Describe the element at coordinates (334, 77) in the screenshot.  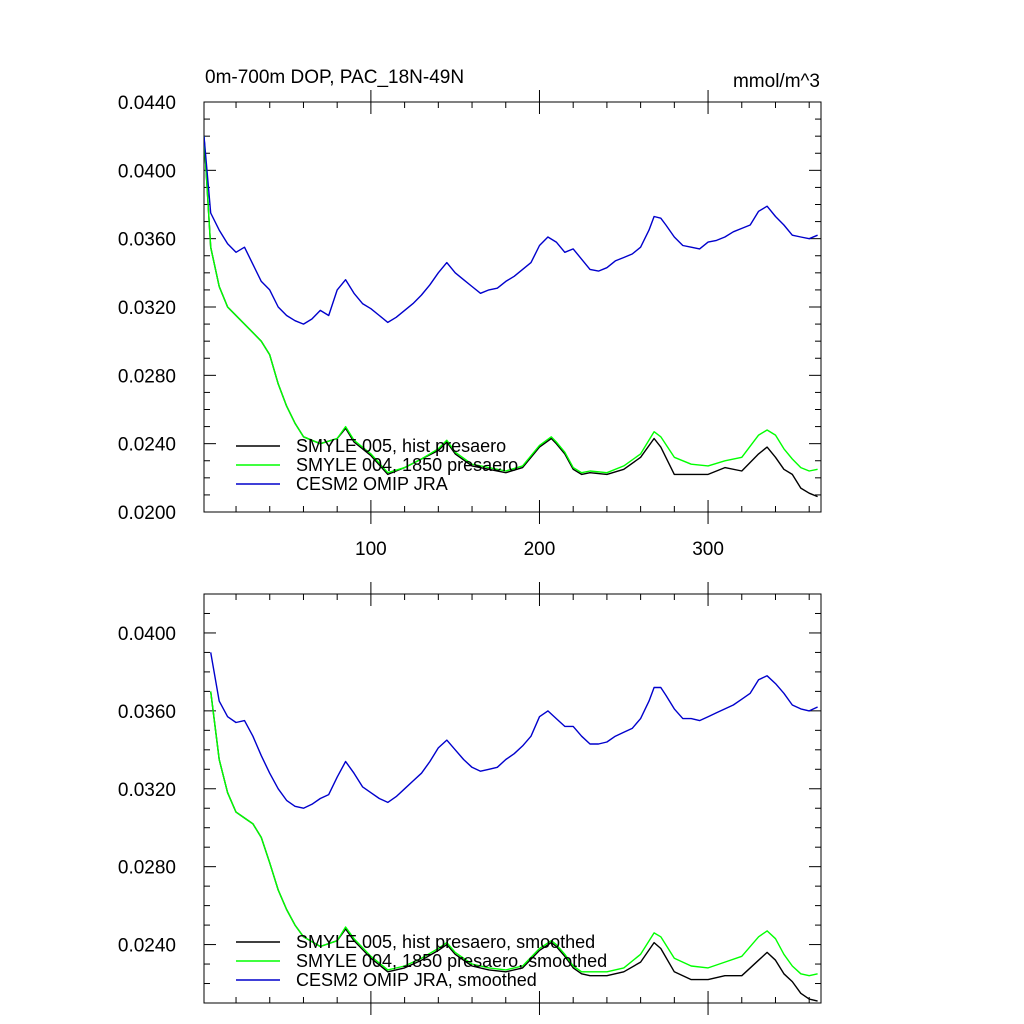
I see `chart-title: 0m-700m DOP, PAC_18N-49N` at that location.